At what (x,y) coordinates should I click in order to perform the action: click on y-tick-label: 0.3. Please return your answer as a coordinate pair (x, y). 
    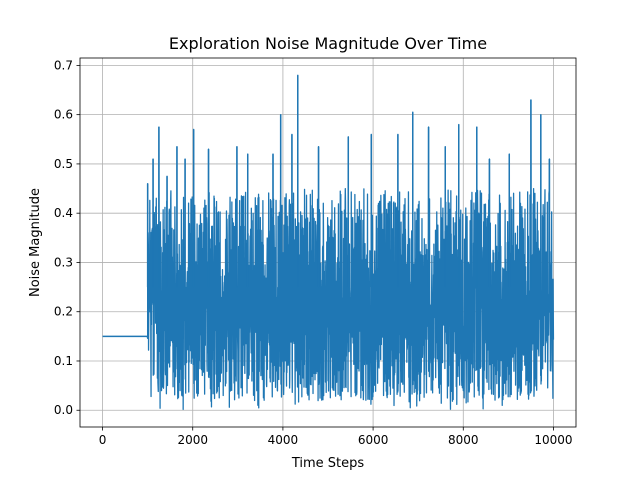
    Looking at the image, I should click on (63, 262).